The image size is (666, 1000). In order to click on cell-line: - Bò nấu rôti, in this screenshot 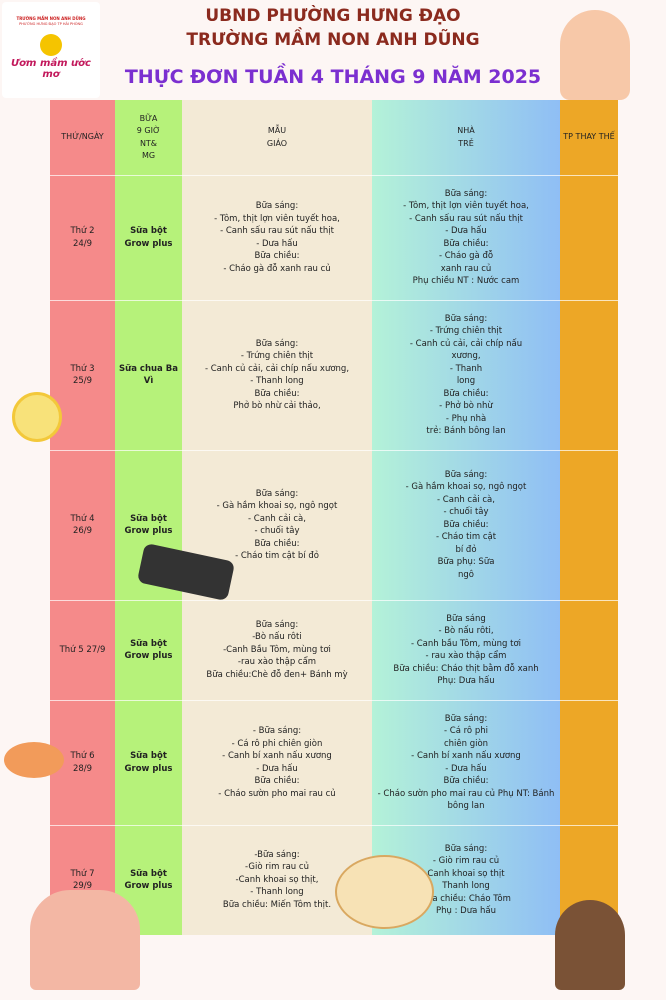, I will do `click(466, 631)`.